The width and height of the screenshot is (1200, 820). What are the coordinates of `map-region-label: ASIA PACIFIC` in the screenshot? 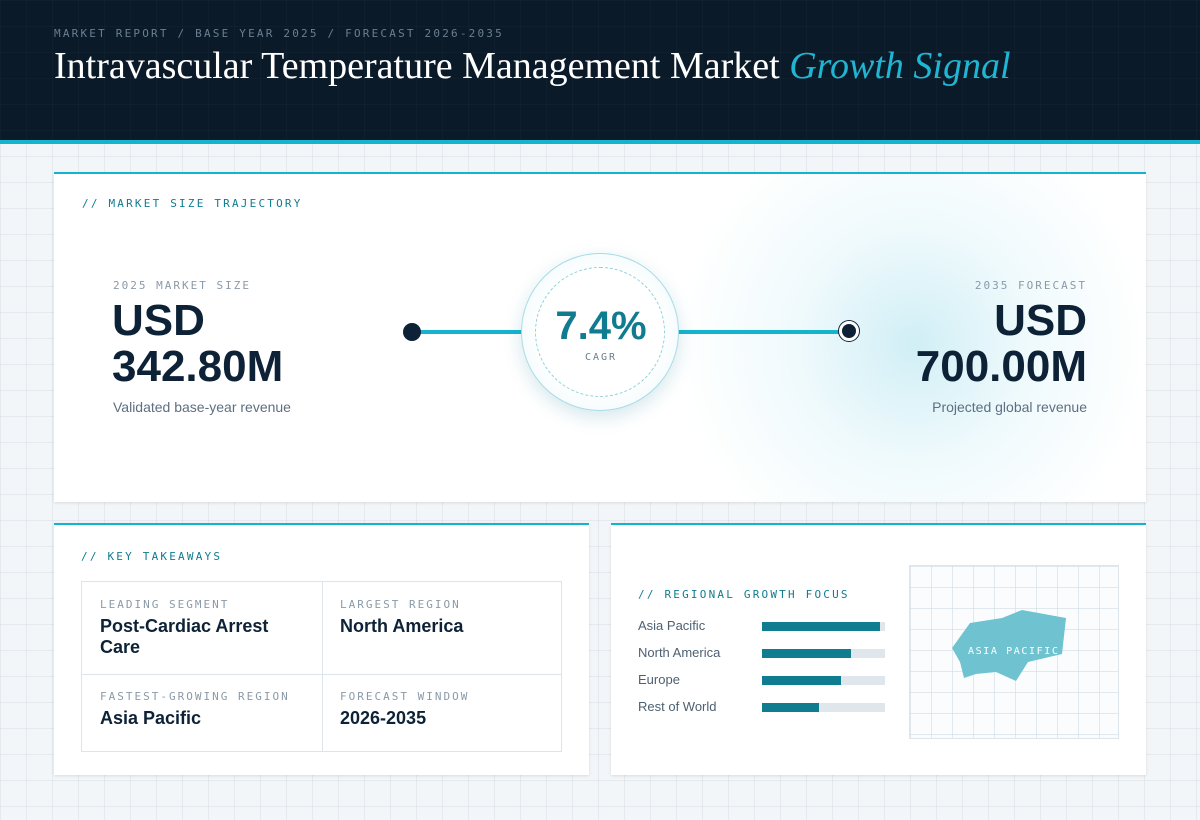 It's located at (1014, 651).